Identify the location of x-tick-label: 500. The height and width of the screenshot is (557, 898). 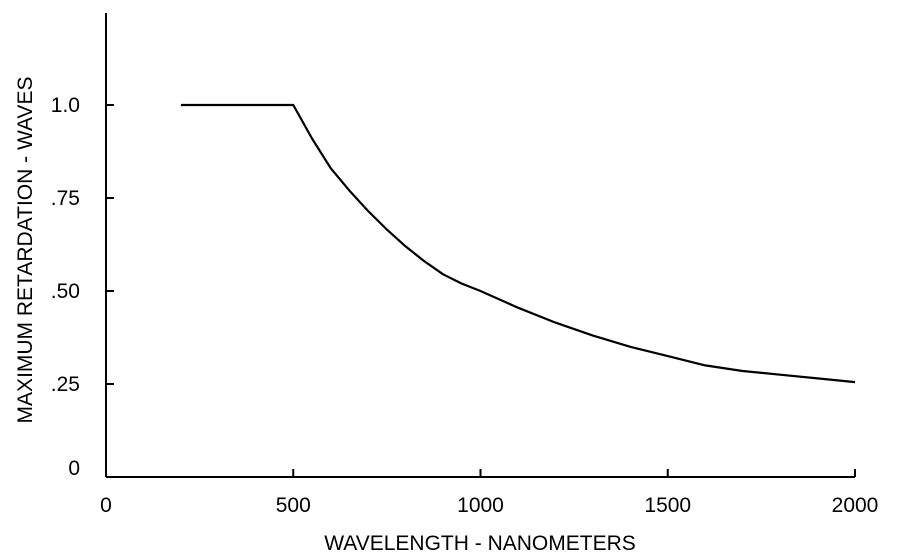
(293, 505).